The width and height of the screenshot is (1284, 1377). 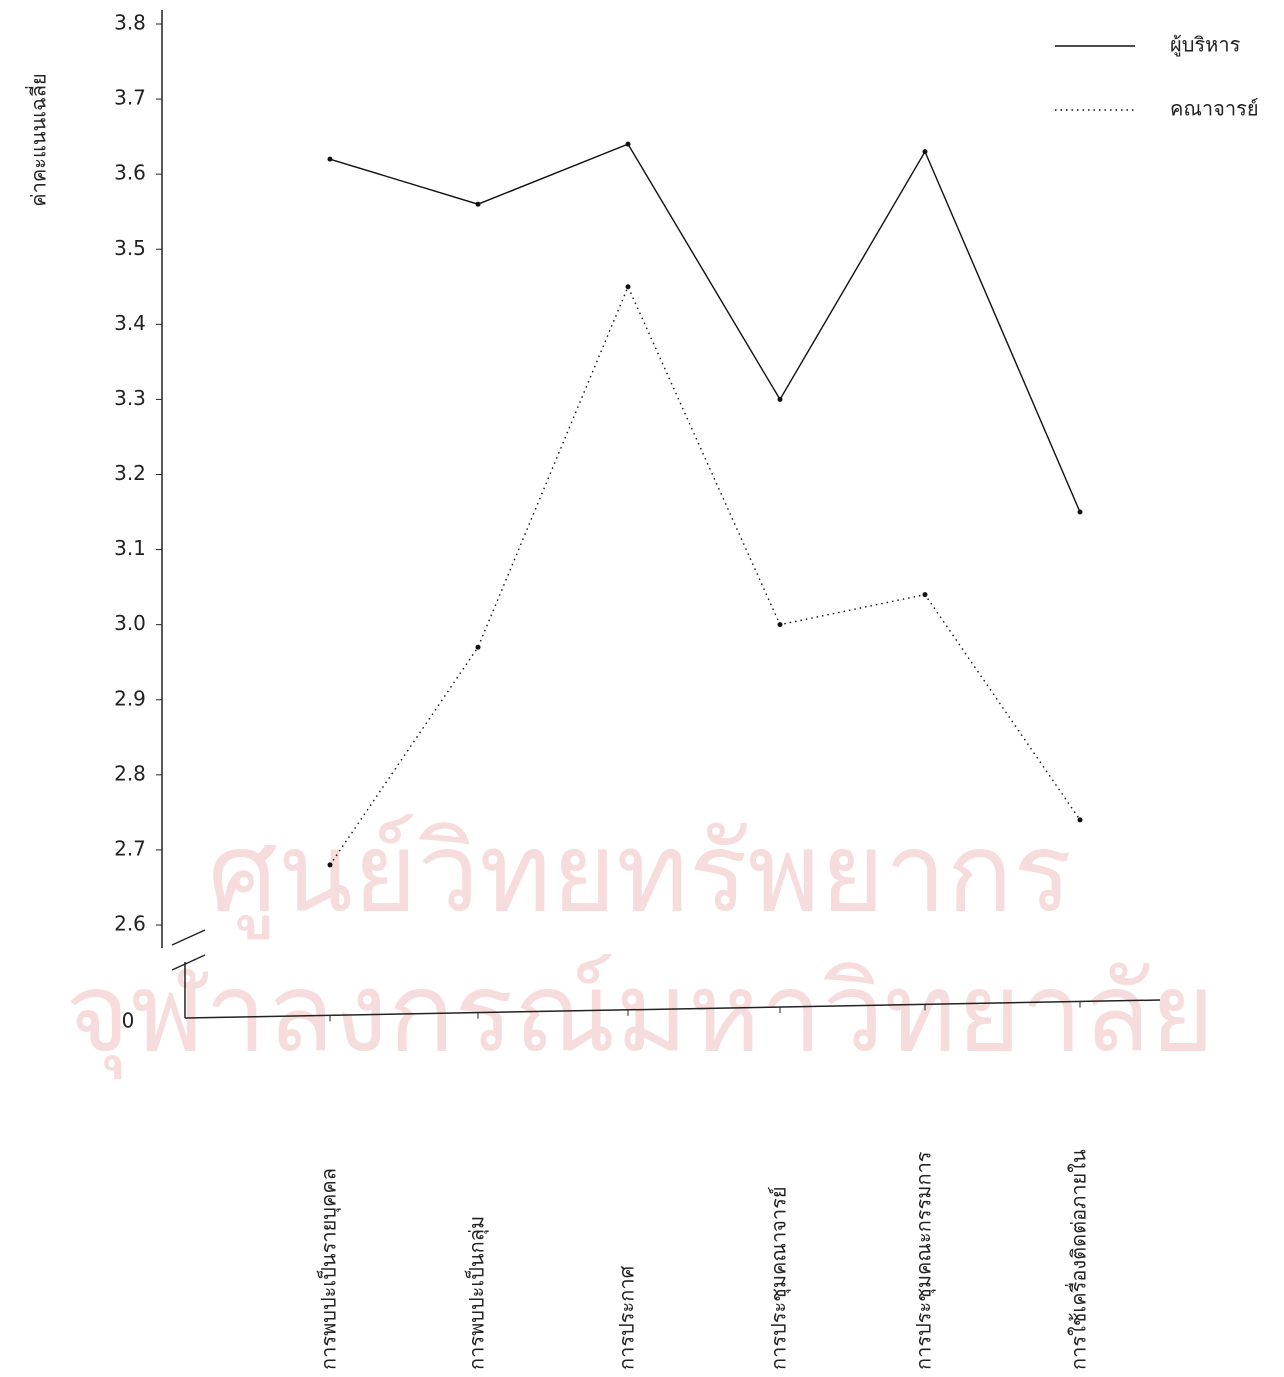 I want to click on watermark: ศูนย์วิทยทรัพยากร, so click(x=640, y=873).